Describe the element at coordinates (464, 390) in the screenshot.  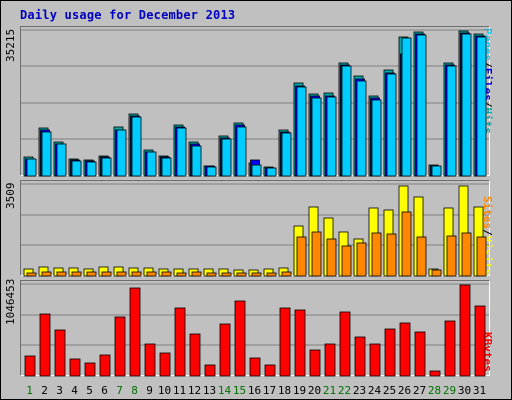
I see `x-tick-label: 30` at that location.